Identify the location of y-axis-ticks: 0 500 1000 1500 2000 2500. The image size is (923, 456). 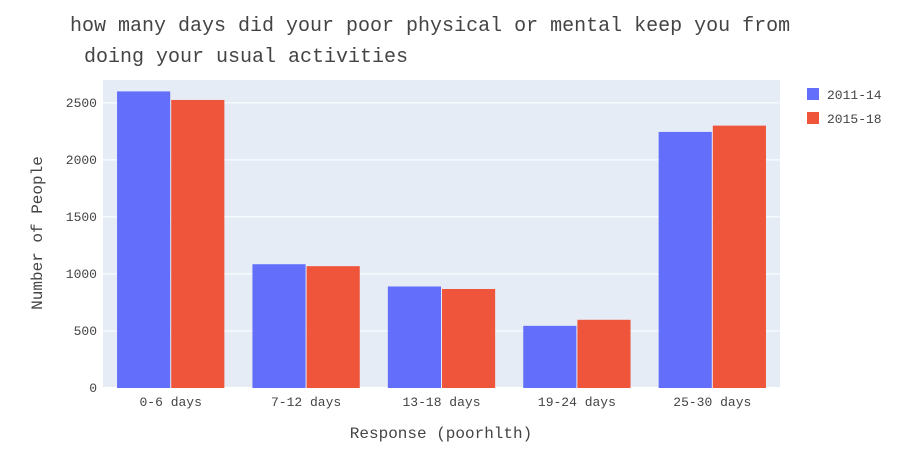
(81, 246).